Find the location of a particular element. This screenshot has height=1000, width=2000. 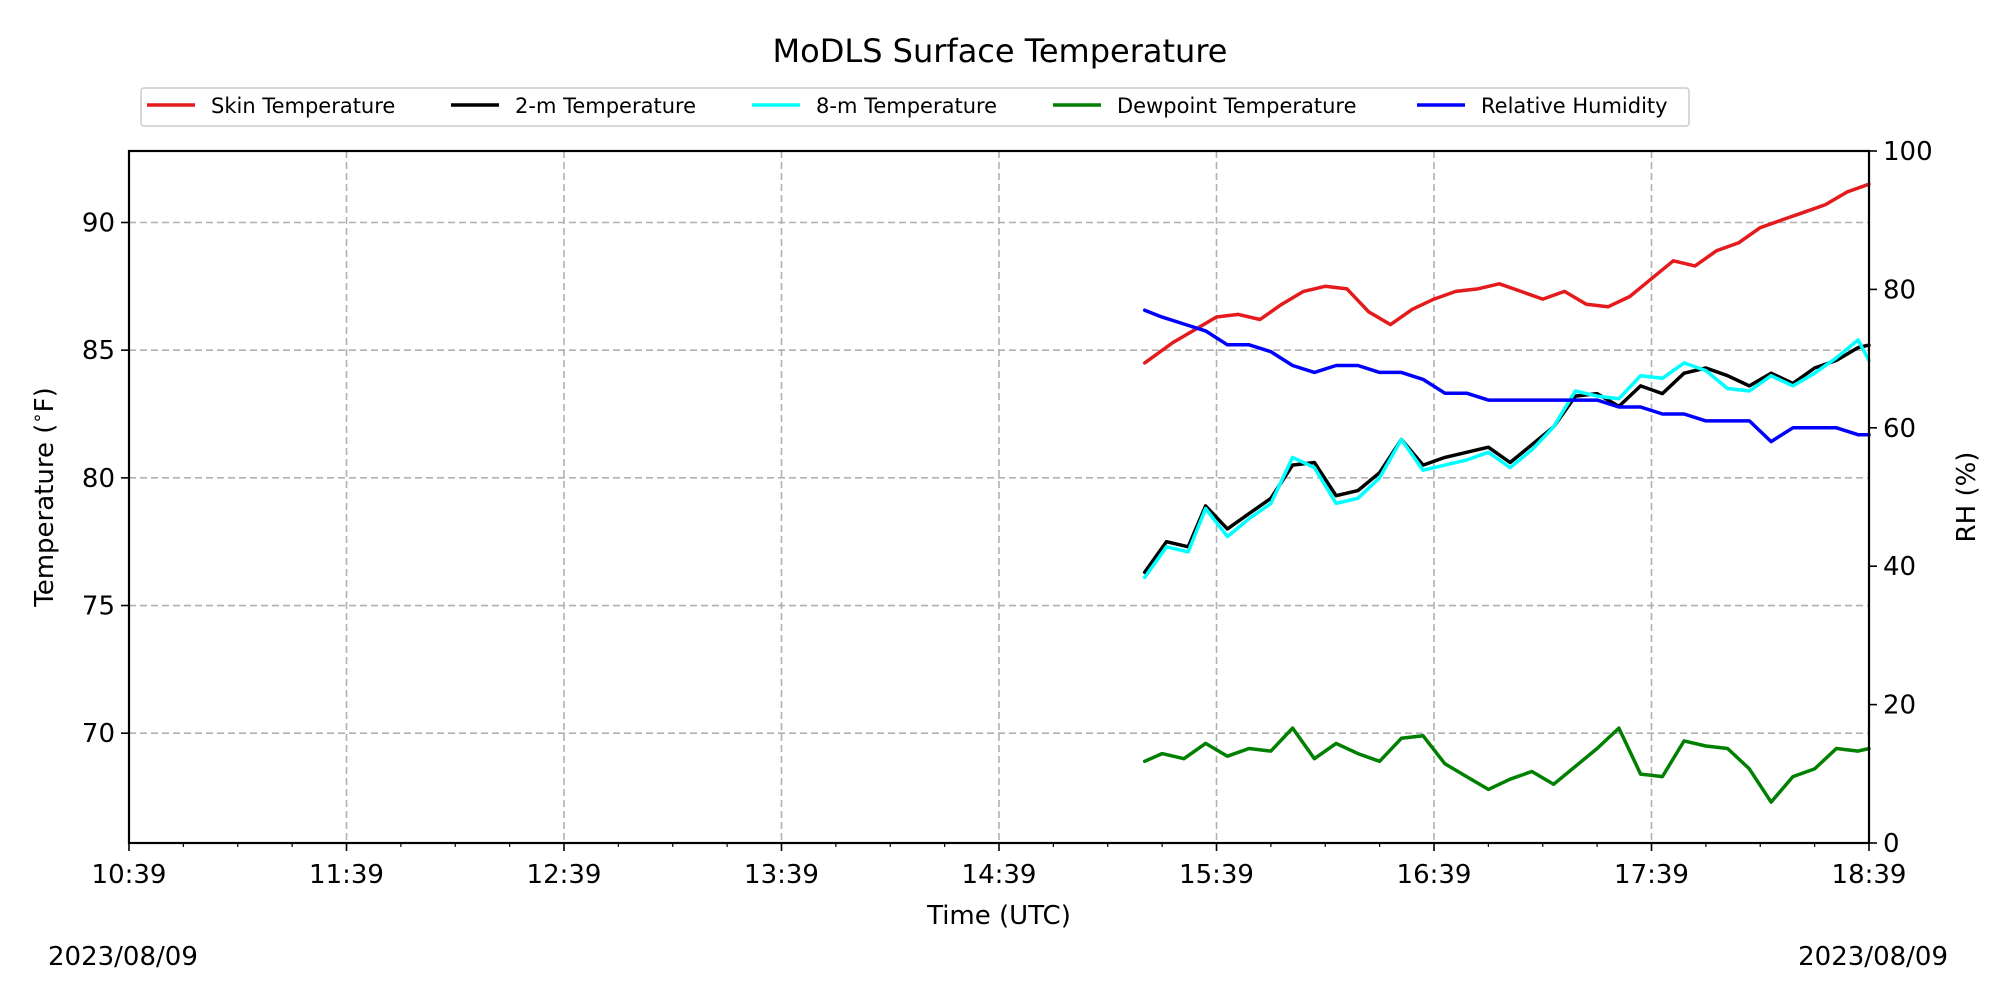

y-tick-label: 85 is located at coordinates (98, 351).